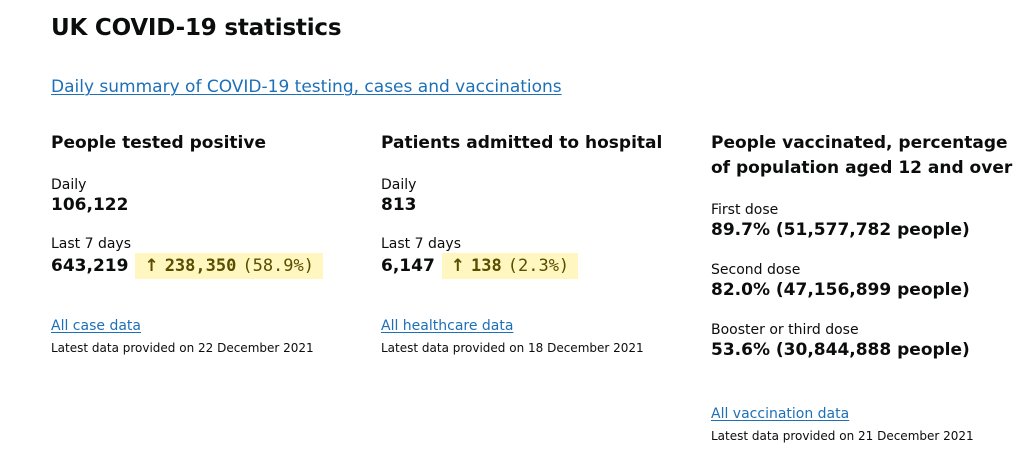 The width and height of the screenshot is (1029, 474). What do you see at coordinates (399, 185) in the screenshot?
I see `healthcare-daily-label: Daily` at bounding box center [399, 185].